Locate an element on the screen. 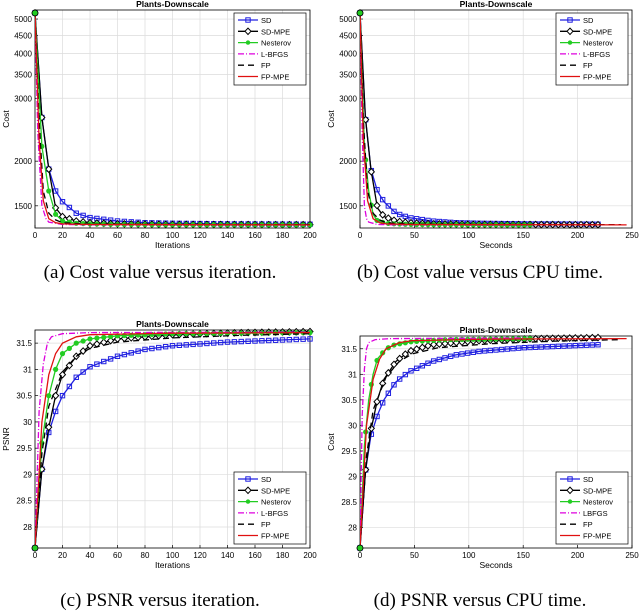 This screenshot has height=612, width=640. legend-box is located at coordinates (270, 49).